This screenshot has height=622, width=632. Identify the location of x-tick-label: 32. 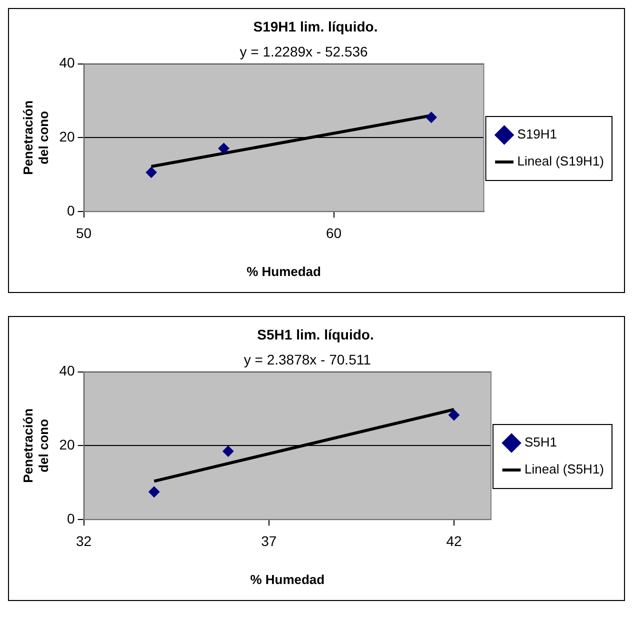
(84, 540).